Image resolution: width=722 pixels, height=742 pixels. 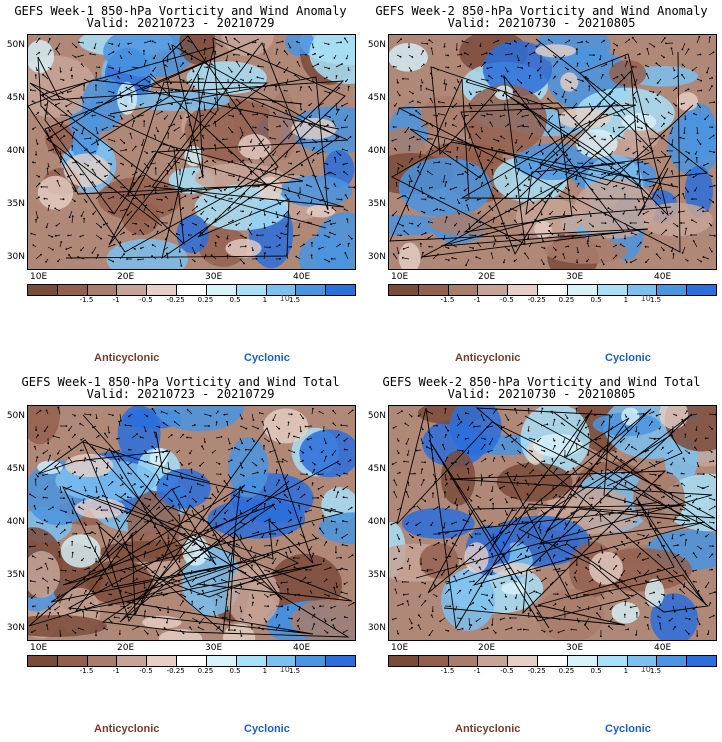 What do you see at coordinates (630, 416) in the screenshot?
I see `neutral-region` at bounding box center [630, 416].